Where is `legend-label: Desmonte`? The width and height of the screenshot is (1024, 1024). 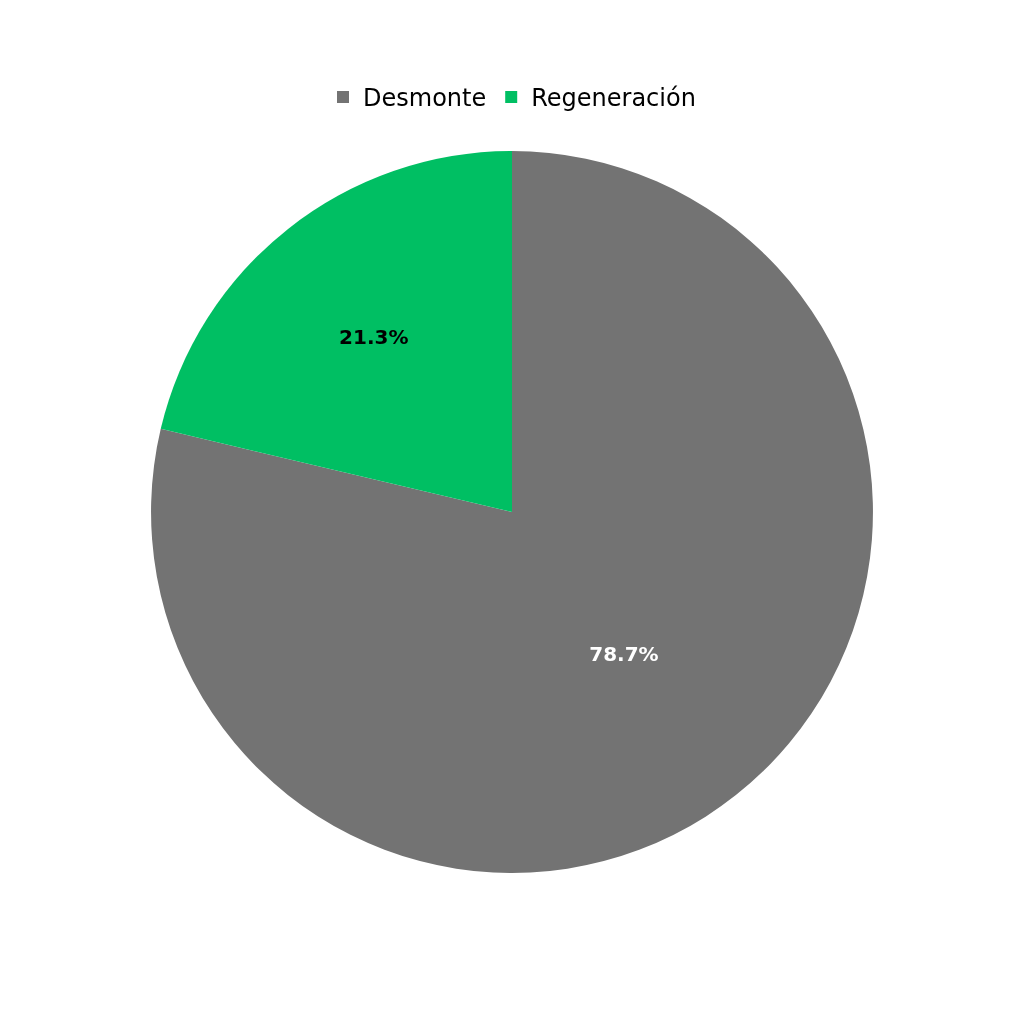
legend-label: Desmonte is located at coordinates (425, 98).